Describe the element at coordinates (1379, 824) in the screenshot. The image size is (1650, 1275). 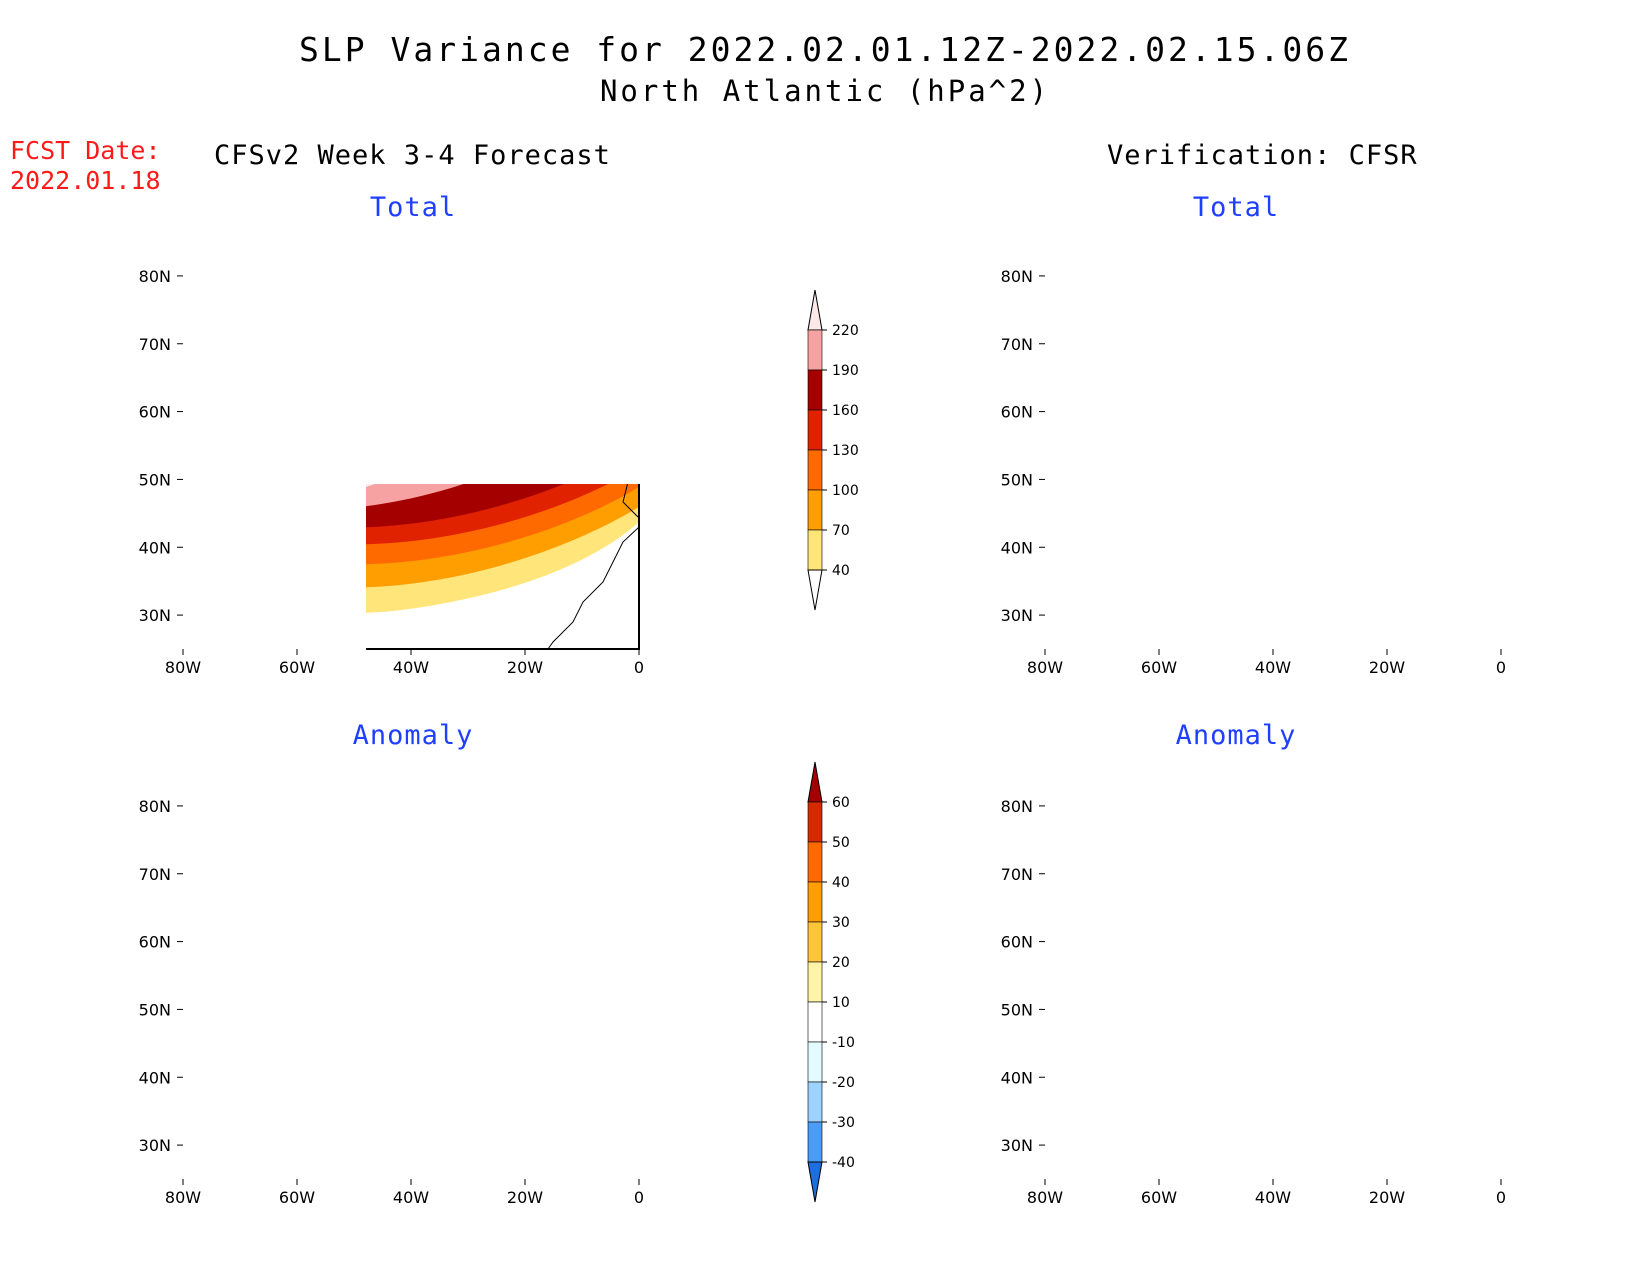
I see `anom-neg40-north` at that location.